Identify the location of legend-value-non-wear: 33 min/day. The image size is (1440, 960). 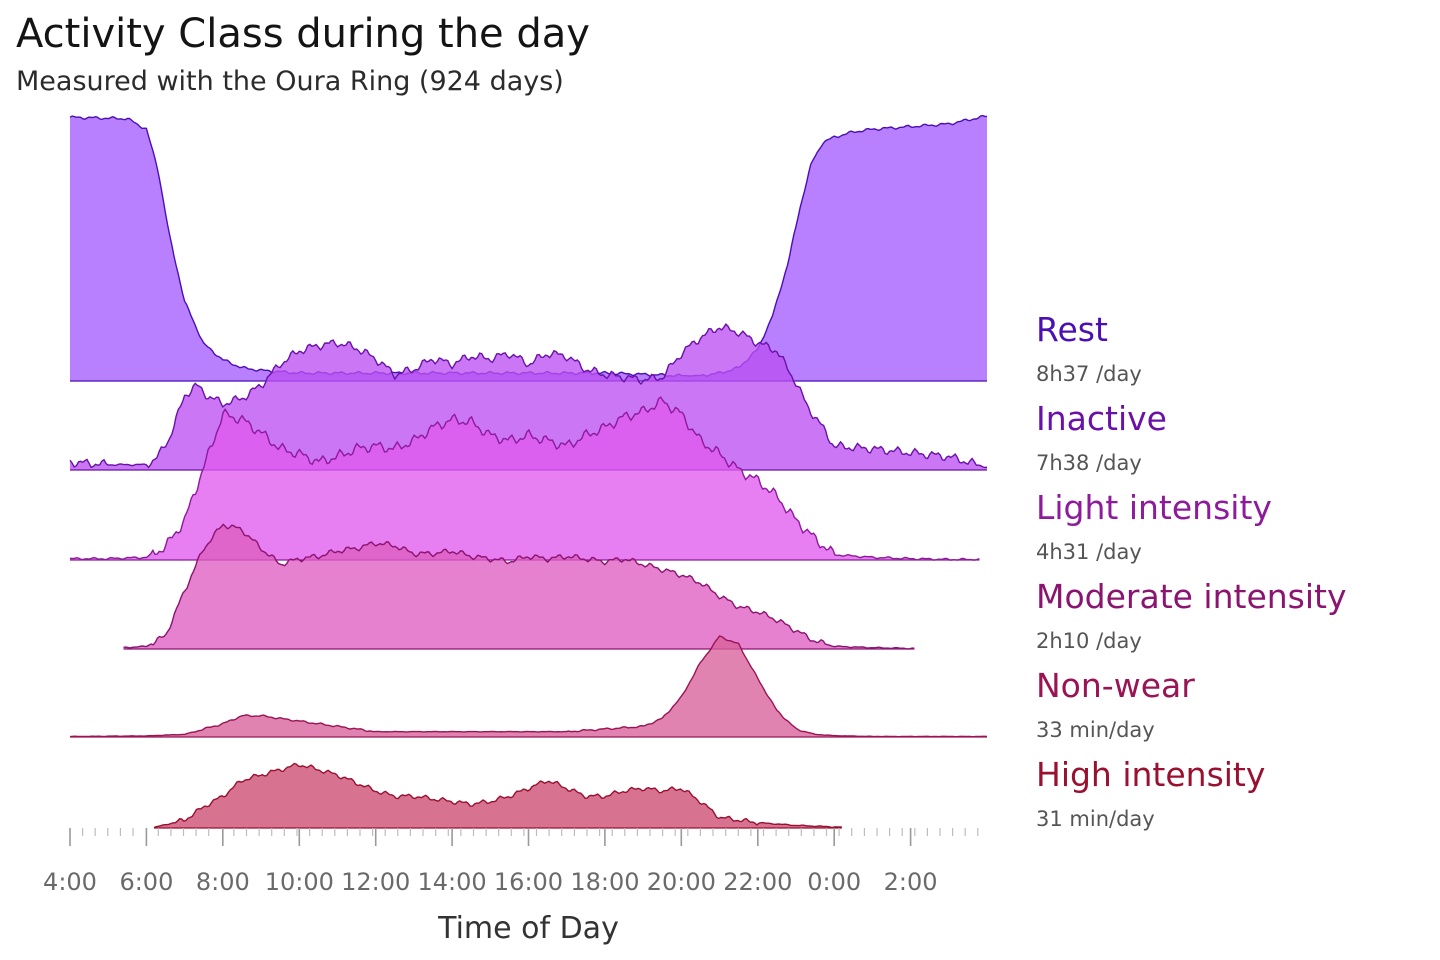
(1095, 730).